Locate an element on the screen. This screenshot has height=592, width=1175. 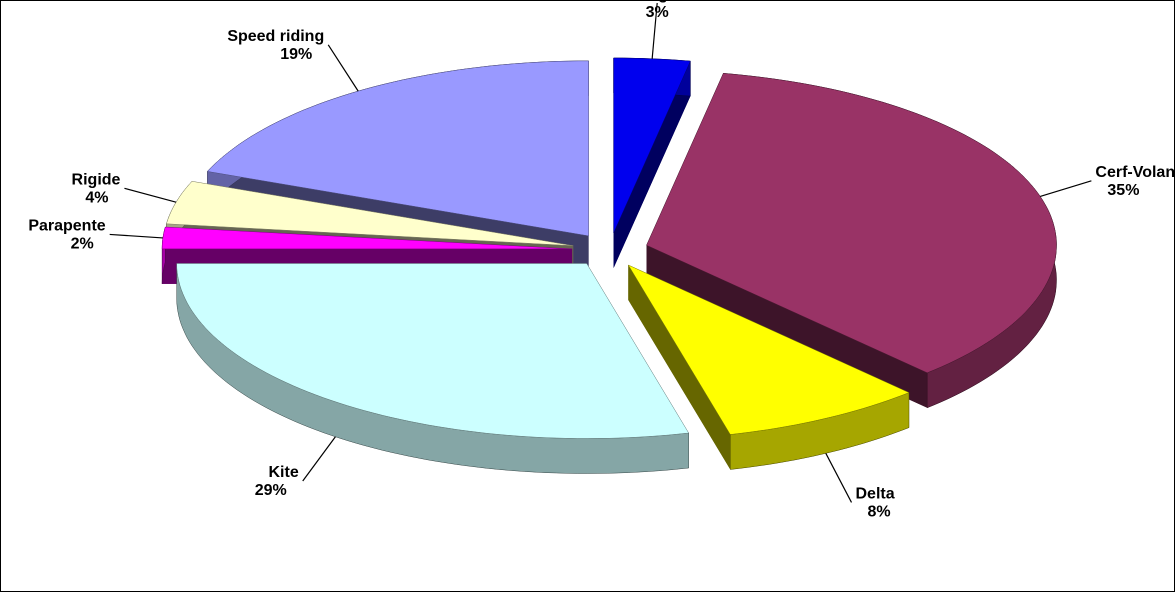
slice-label: Speed riding is located at coordinates (275, 36).